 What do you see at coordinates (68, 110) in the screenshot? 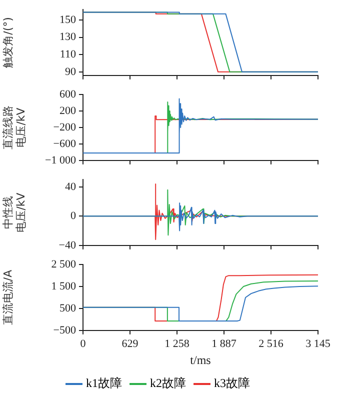
I see `y-tick-label: 200` at bounding box center [68, 110].